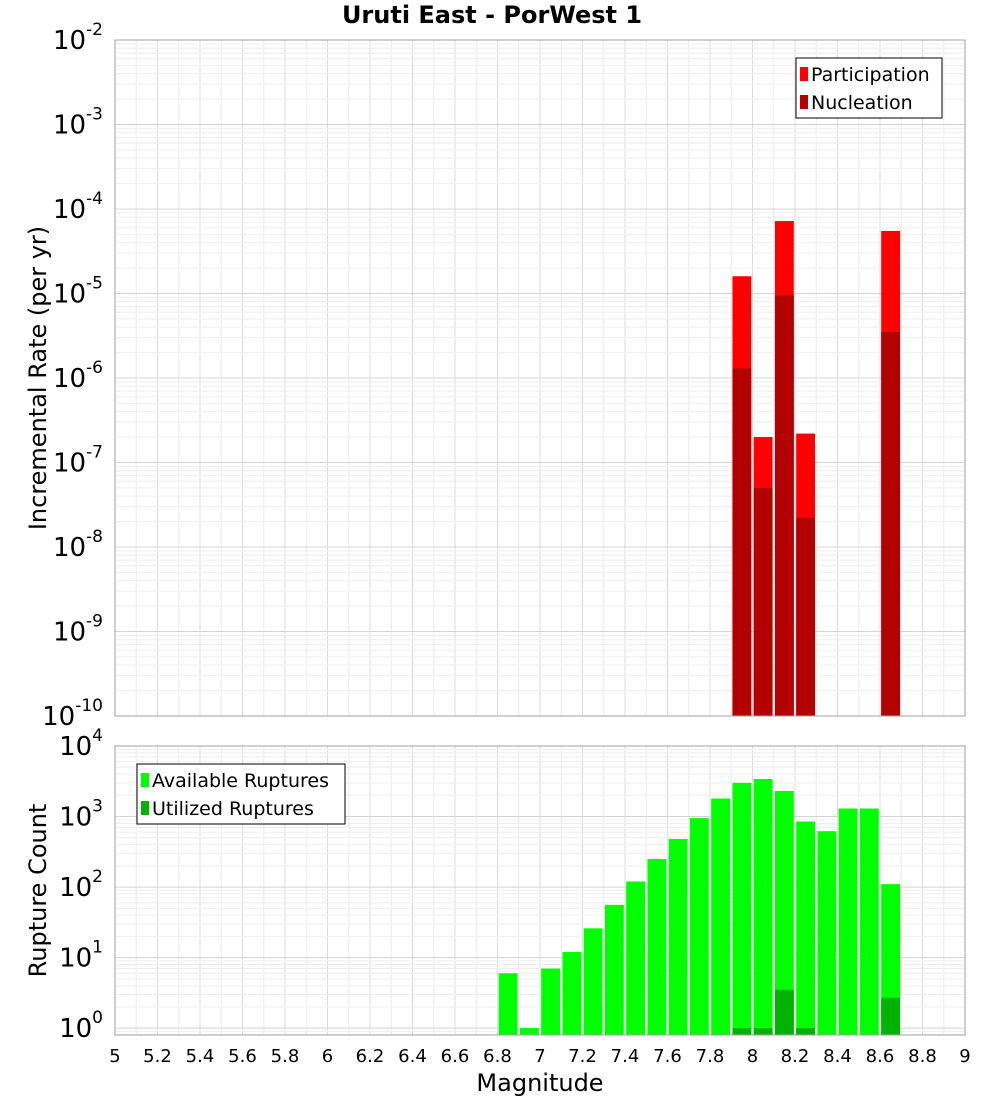 This screenshot has height=1100, width=1000. I want to click on top-y-tick-labels: 10-210-310-410-510-610-710-810-910-10, so click(72, 376).